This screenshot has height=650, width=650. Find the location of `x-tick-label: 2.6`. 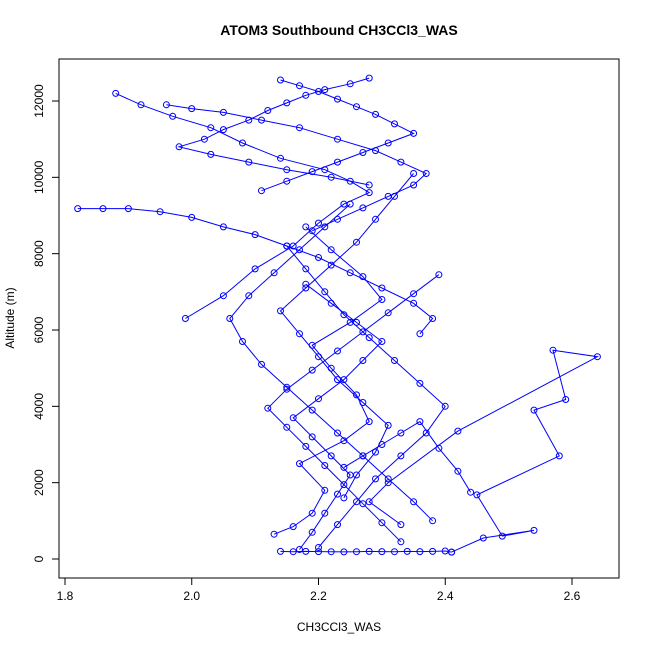

x-tick-label: 2.6 is located at coordinates (572, 596).